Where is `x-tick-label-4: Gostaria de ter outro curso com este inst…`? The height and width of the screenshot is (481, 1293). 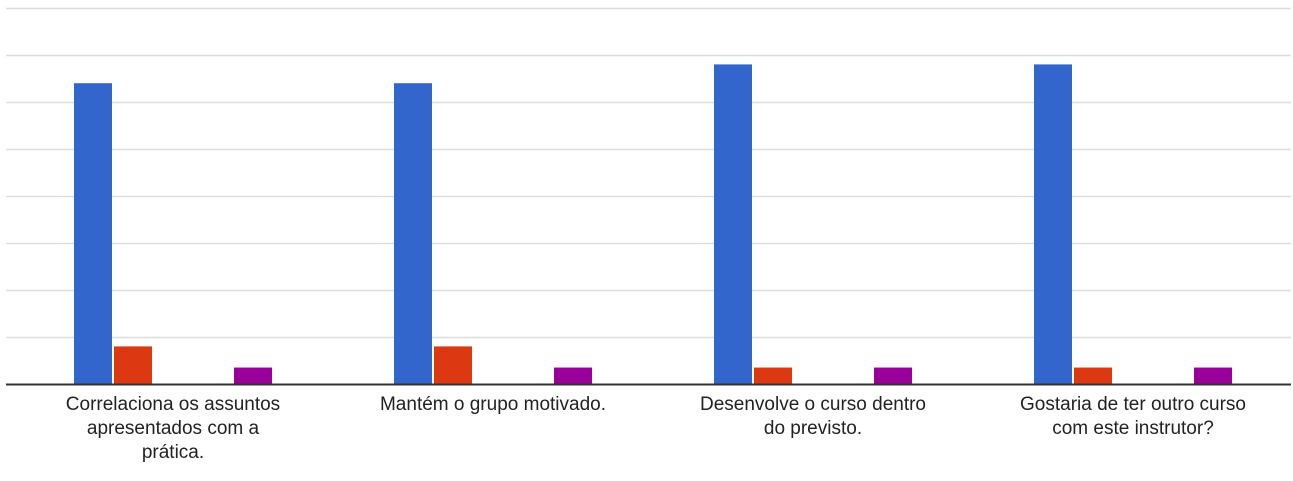
x-tick-label-4: Gostaria de ter outro curso com este inst… is located at coordinates (1133, 416).